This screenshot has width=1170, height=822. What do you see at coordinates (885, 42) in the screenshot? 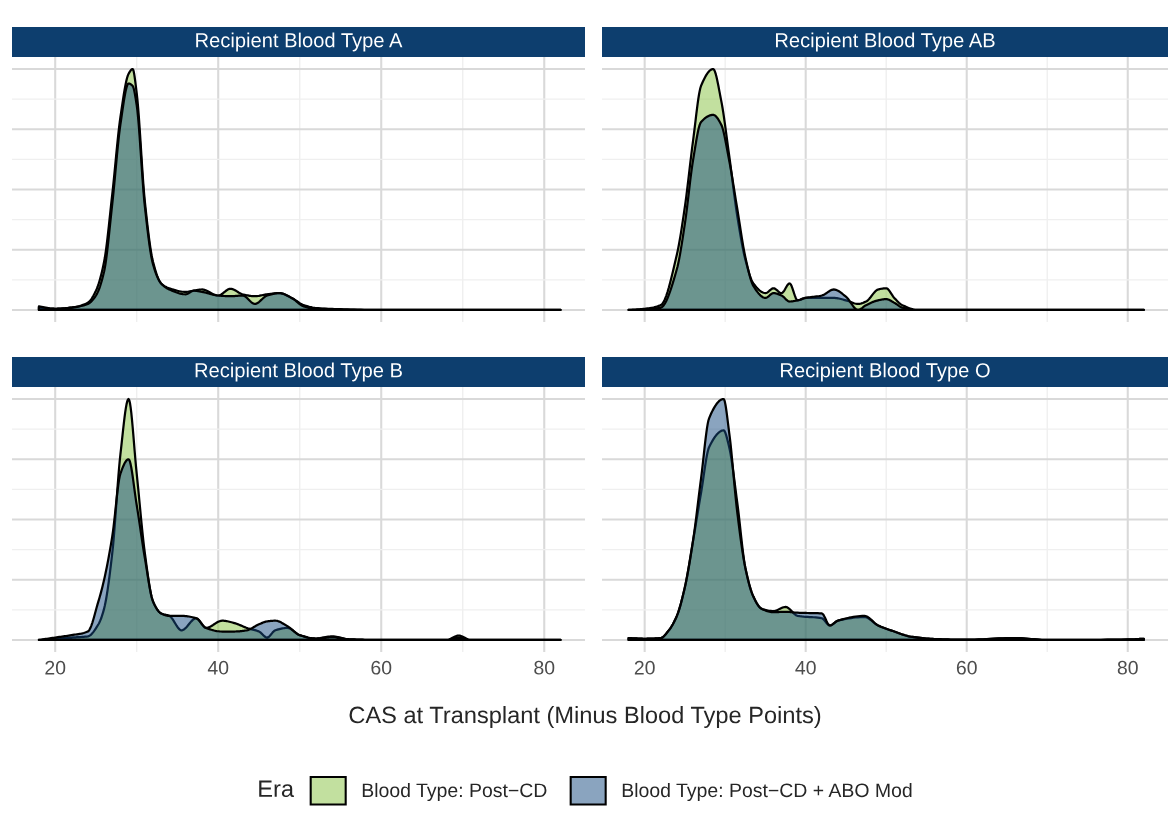
I see `chart-title: Recipient Blood Type AB` at bounding box center [885, 42].